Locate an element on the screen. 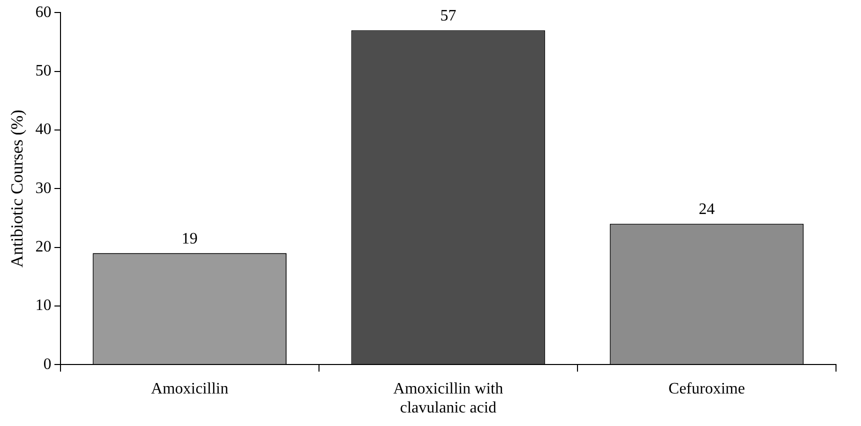 This screenshot has width=861, height=426. data-label: 19 is located at coordinates (190, 239).